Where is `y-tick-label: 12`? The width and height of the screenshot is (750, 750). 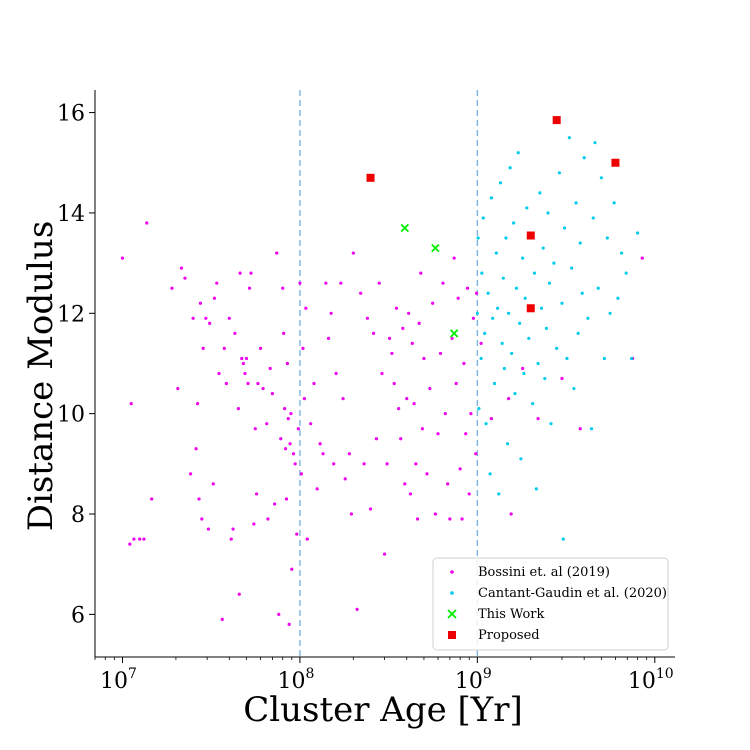 y-tick-label: 12 is located at coordinates (71, 314).